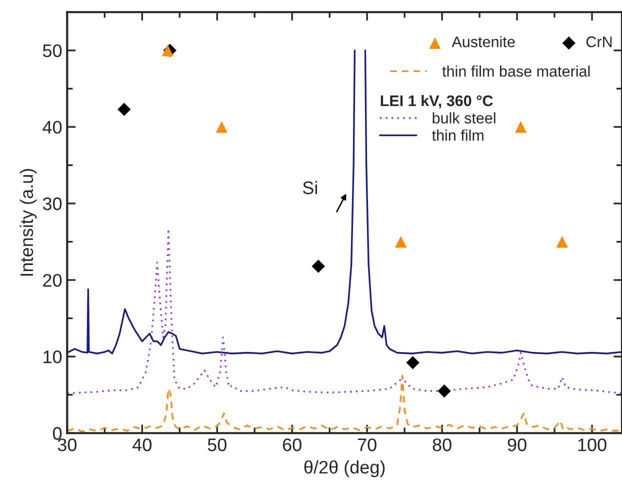 The image size is (622, 485). What do you see at coordinates (367, 445) in the screenshot?
I see `x-tick-label: 70` at bounding box center [367, 445].